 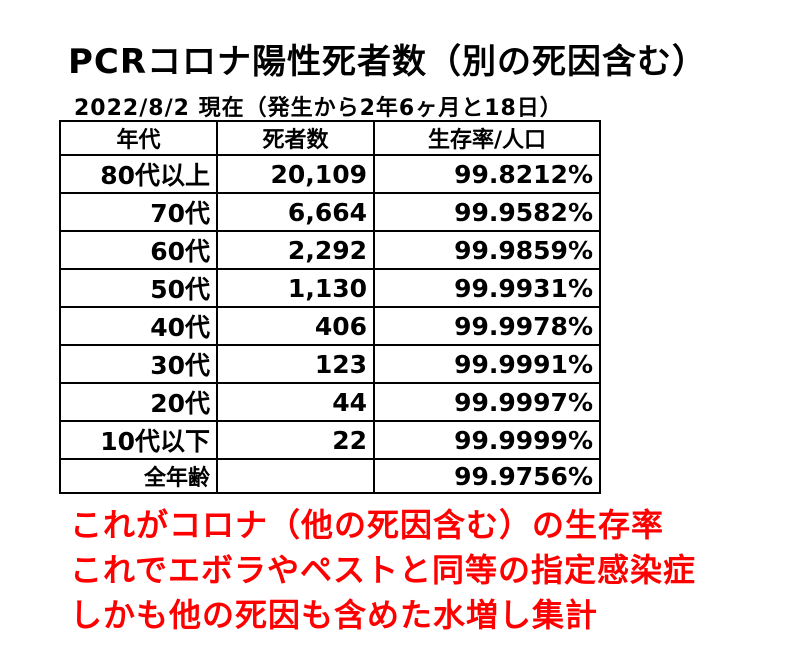 I want to click on survival-cell: 99.9991%, so click(x=487, y=364).